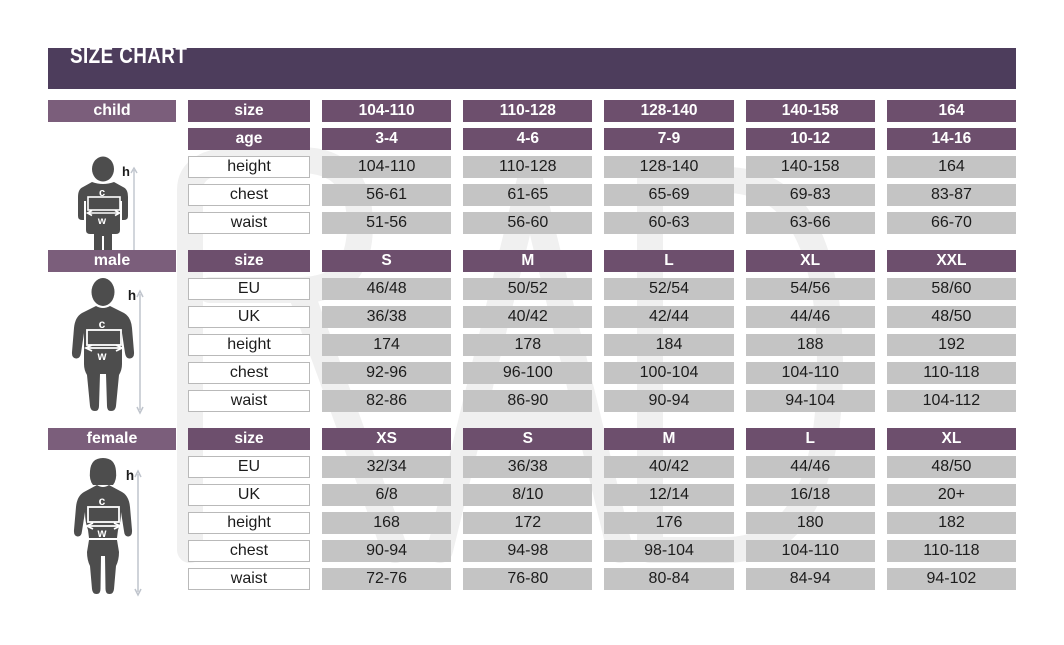  I want to click on measurement-value: 58/60, so click(951, 289).